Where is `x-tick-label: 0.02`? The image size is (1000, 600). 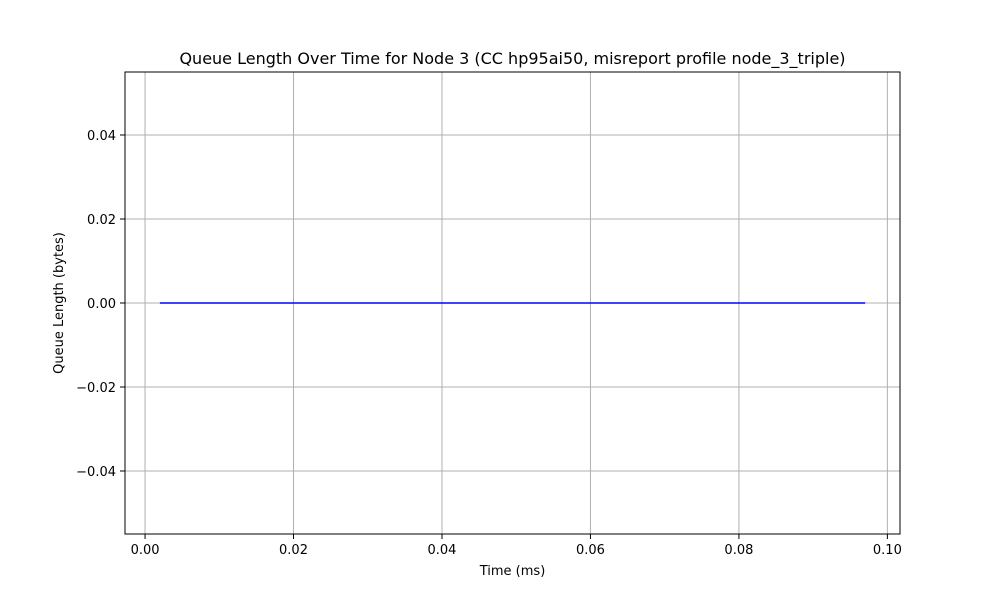 x-tick-label: 0.02 is located at coordinates (293, 550).